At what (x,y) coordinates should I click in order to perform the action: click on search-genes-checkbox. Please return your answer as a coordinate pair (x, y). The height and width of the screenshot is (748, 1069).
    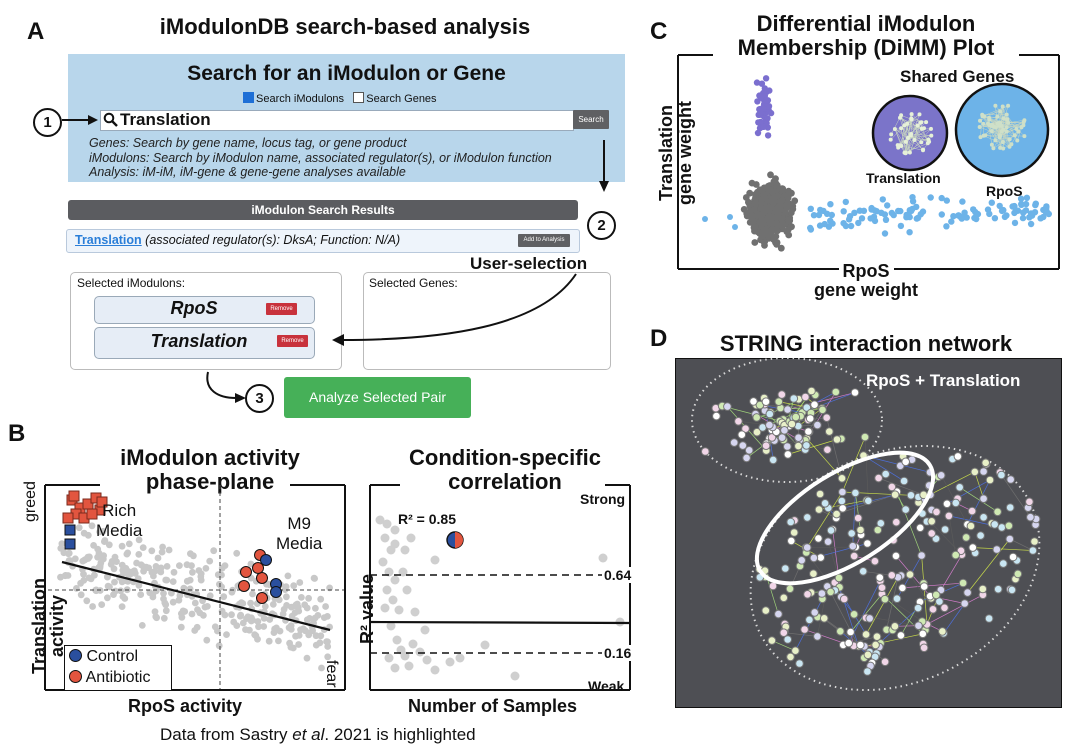
    Looking at the image, I should click on (359, 97).